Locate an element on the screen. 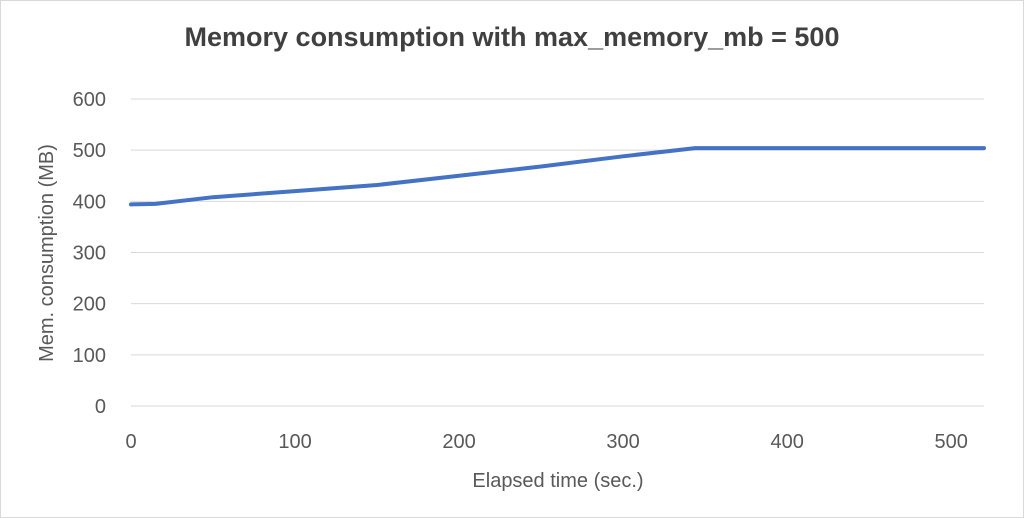  x-axis-ticks: 0 100 200 300 400 500 is located at coordinates (546, 442).